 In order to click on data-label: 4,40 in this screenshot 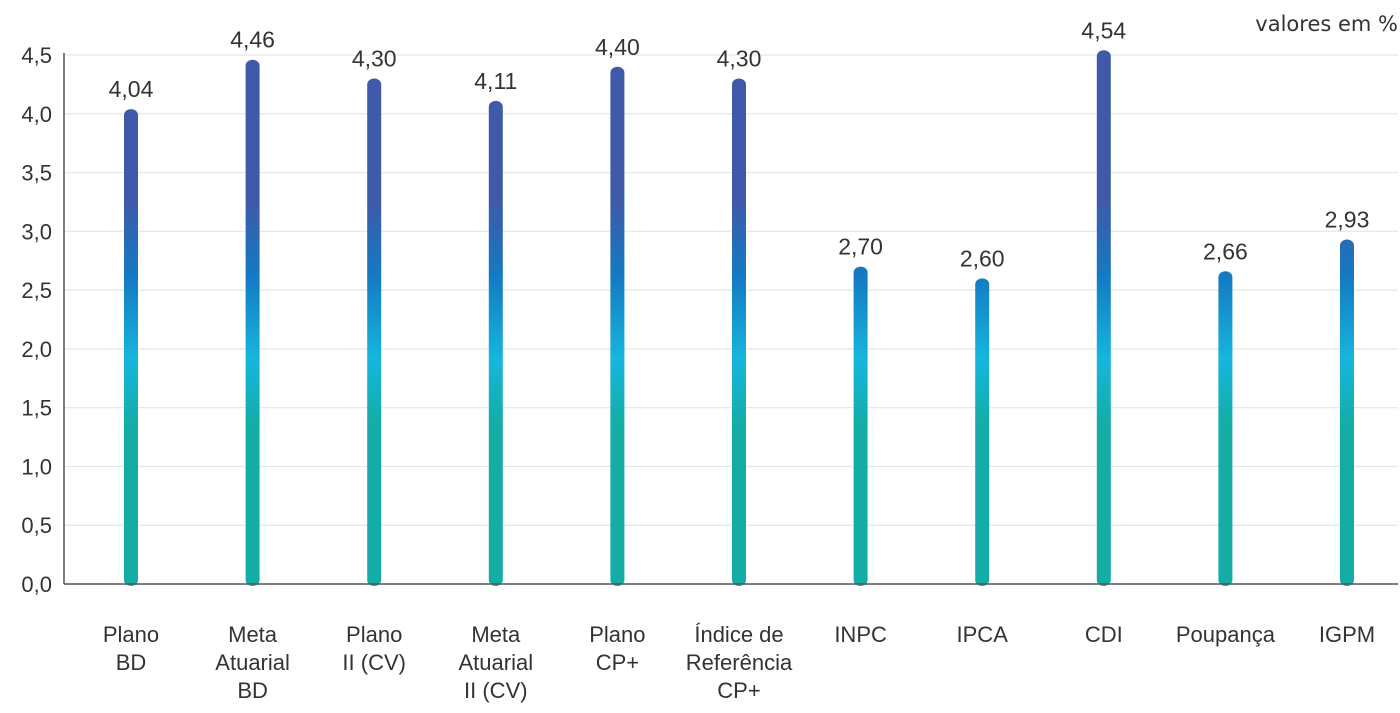, I will do `click(617, 47)`.